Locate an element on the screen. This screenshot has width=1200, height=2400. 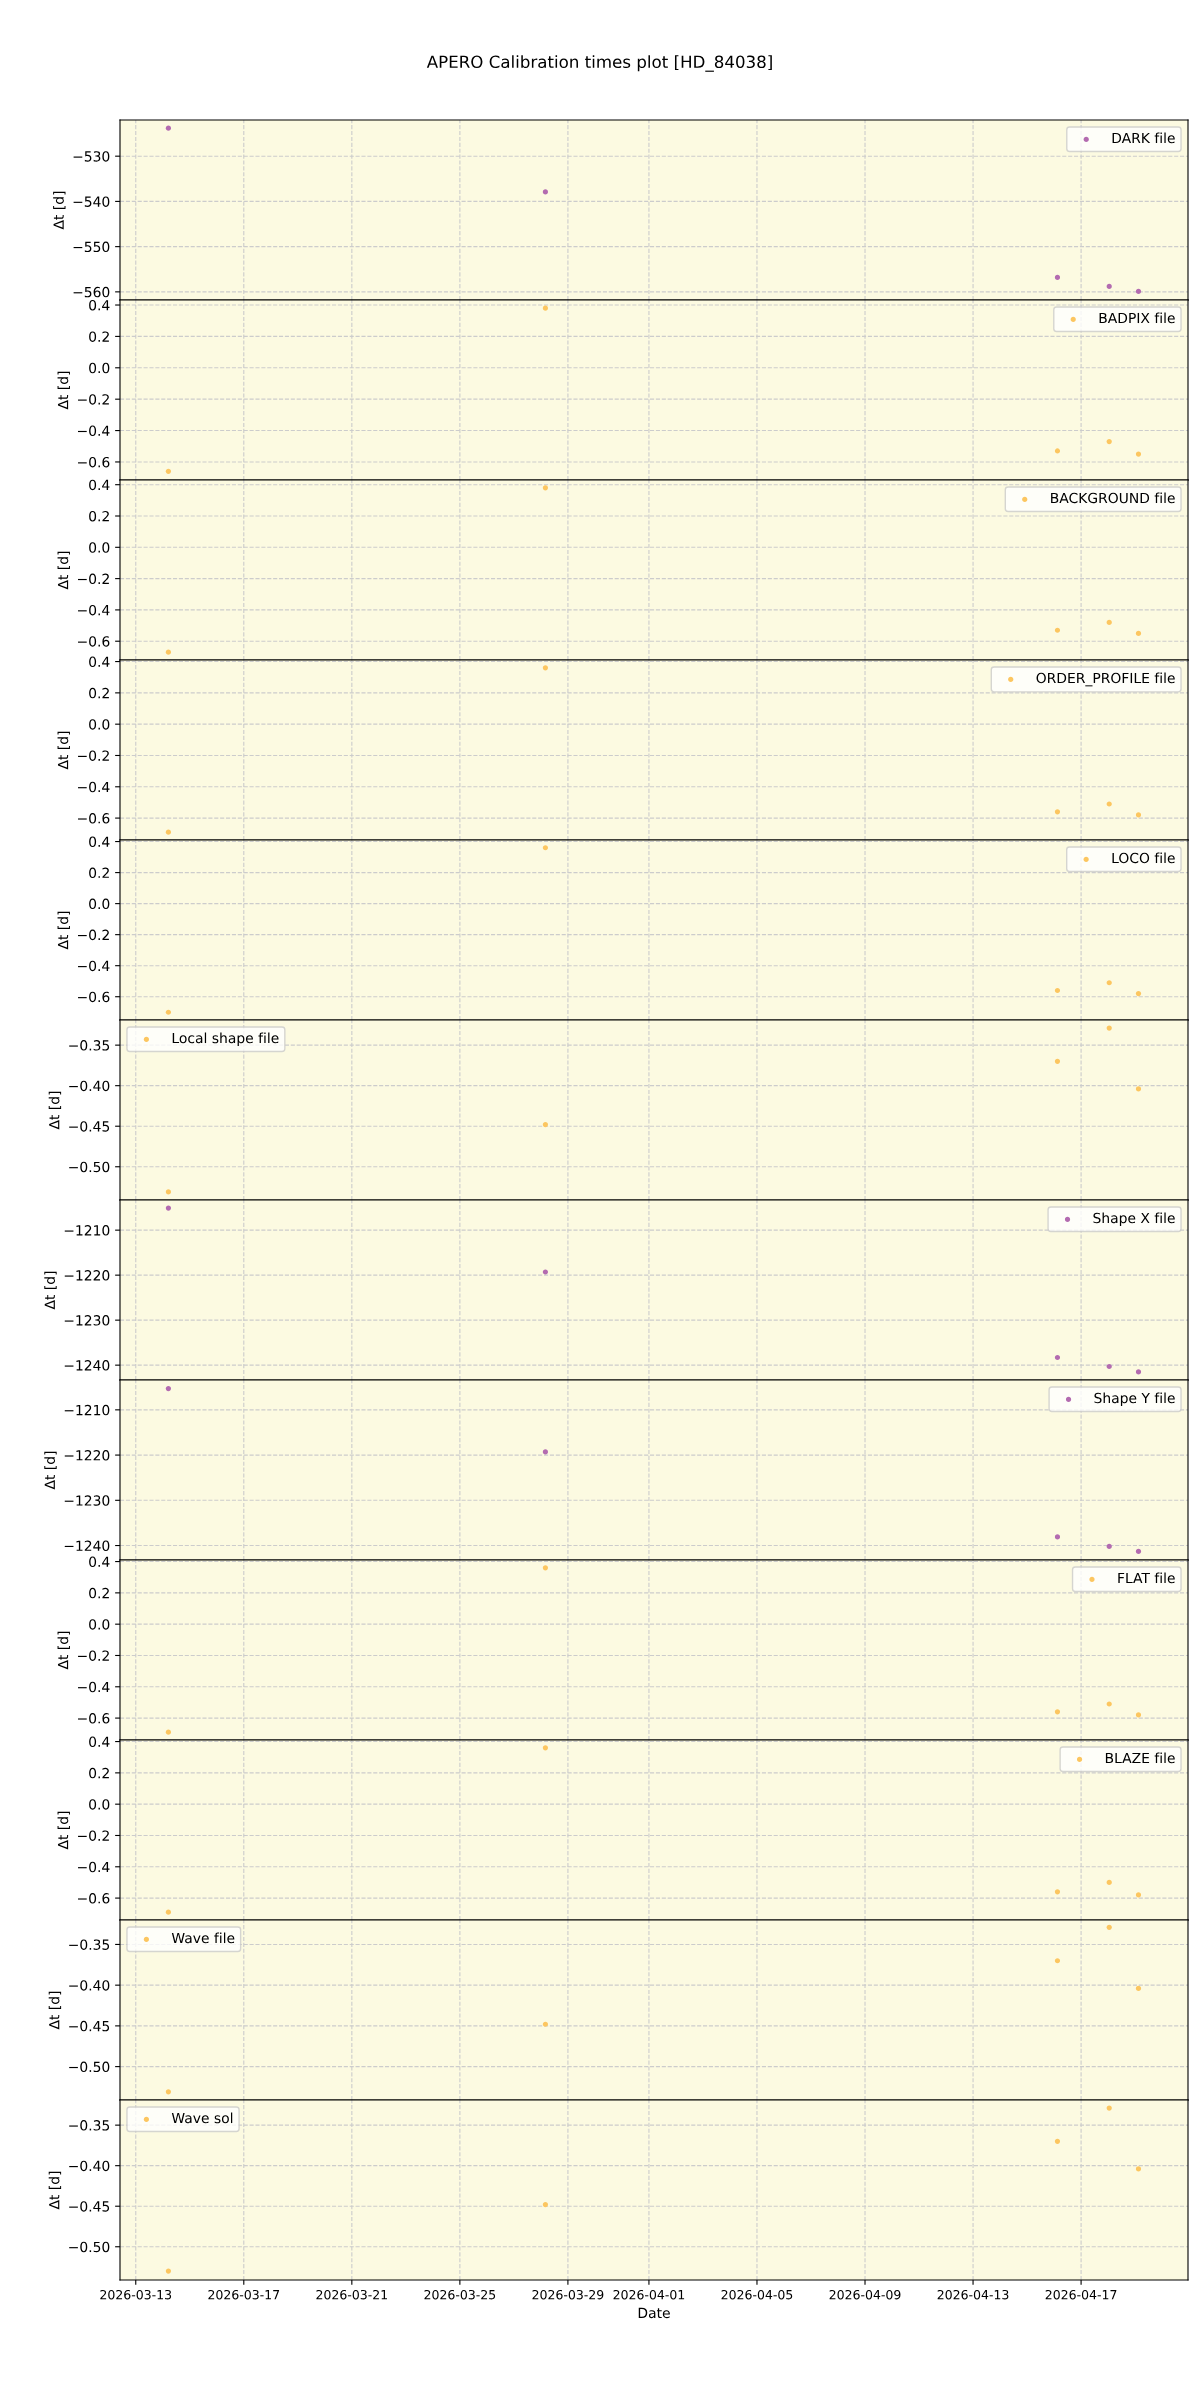
x-tick-label: 2026-03-21 is located at coordinates (351, 2294).